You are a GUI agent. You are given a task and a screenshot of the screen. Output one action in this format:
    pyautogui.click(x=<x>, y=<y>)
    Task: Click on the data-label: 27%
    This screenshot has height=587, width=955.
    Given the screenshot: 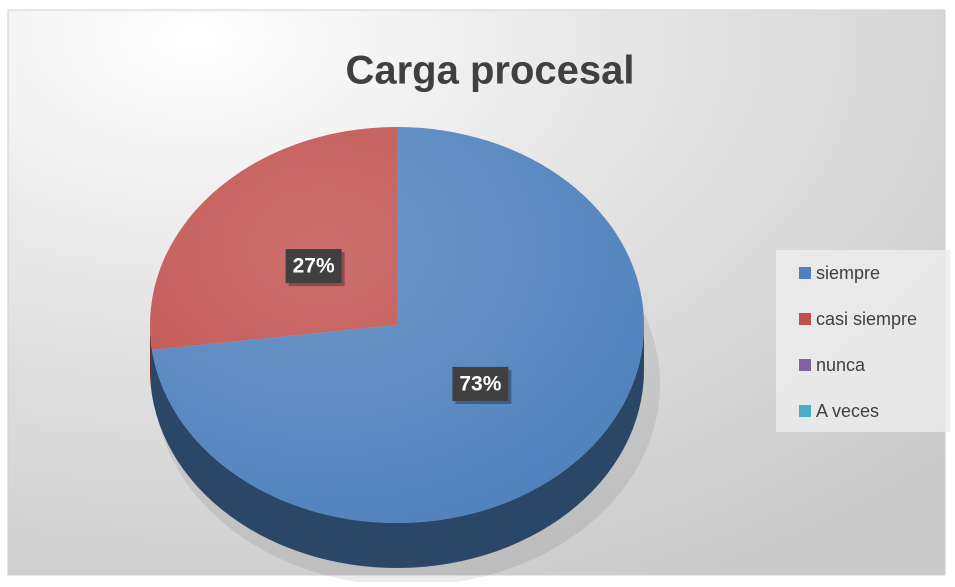 What is the action you would take?
    pyautogui.click(x=314, y=266)
    